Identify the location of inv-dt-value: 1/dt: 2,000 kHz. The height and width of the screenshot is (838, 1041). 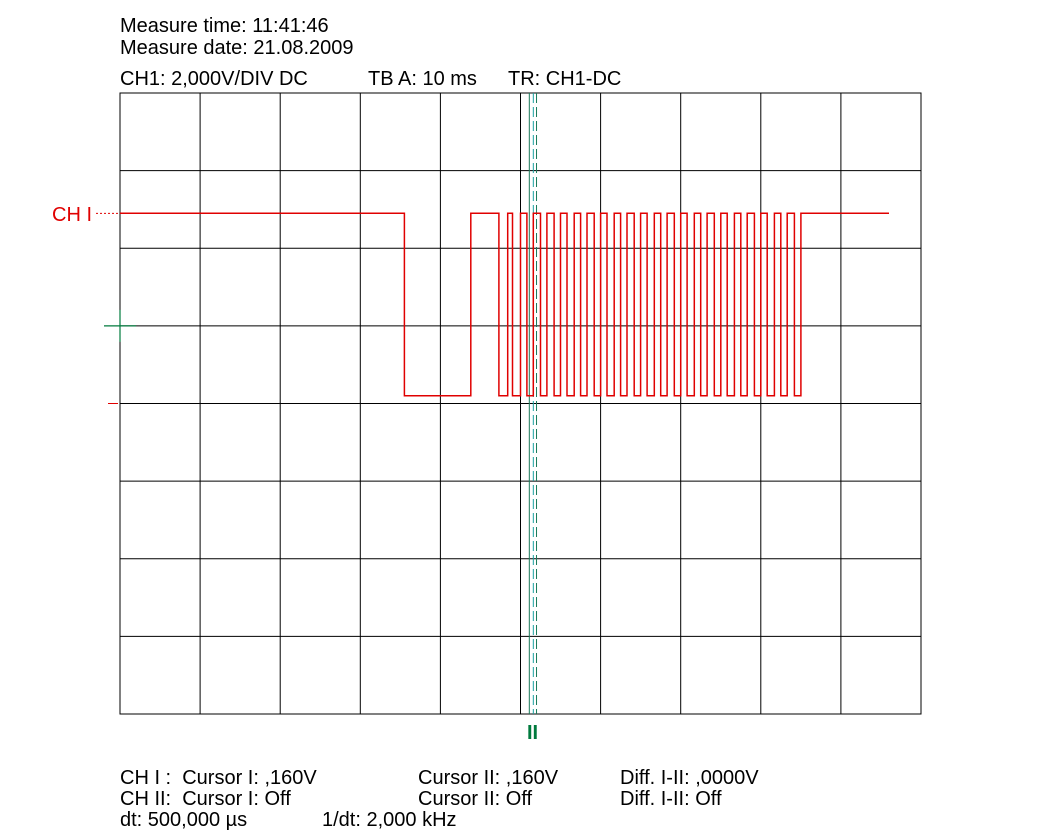
(389, 820).